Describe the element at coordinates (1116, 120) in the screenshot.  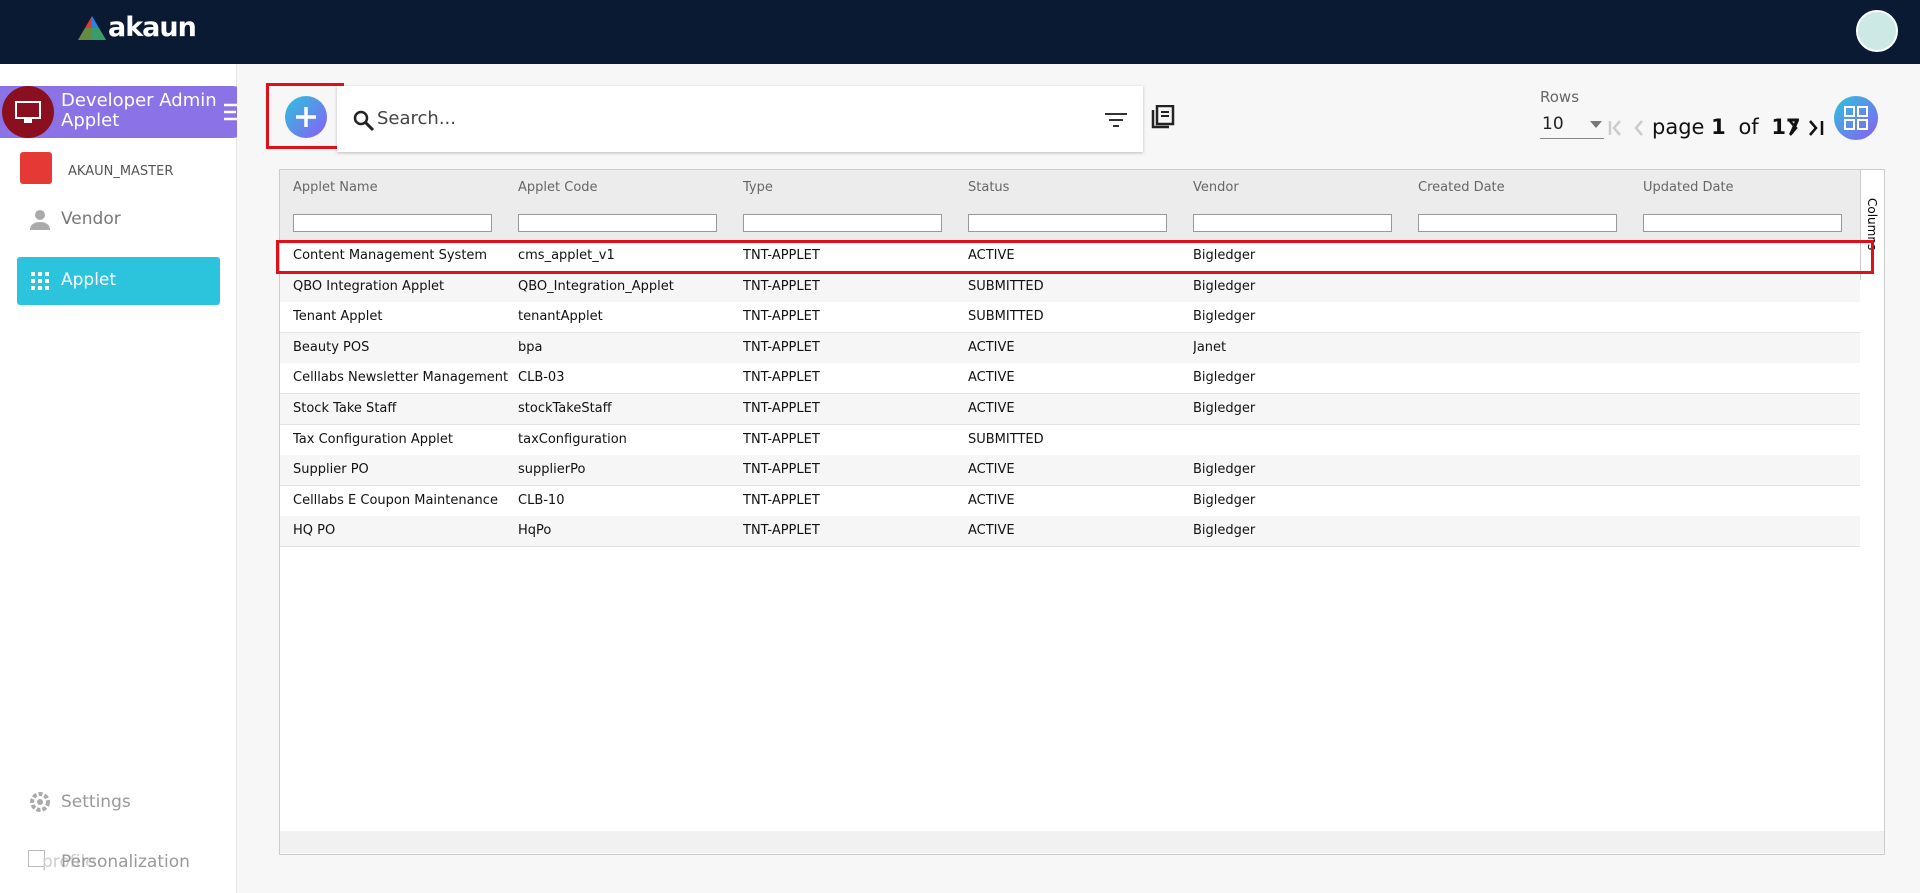
I see `filter-icon` at that location.